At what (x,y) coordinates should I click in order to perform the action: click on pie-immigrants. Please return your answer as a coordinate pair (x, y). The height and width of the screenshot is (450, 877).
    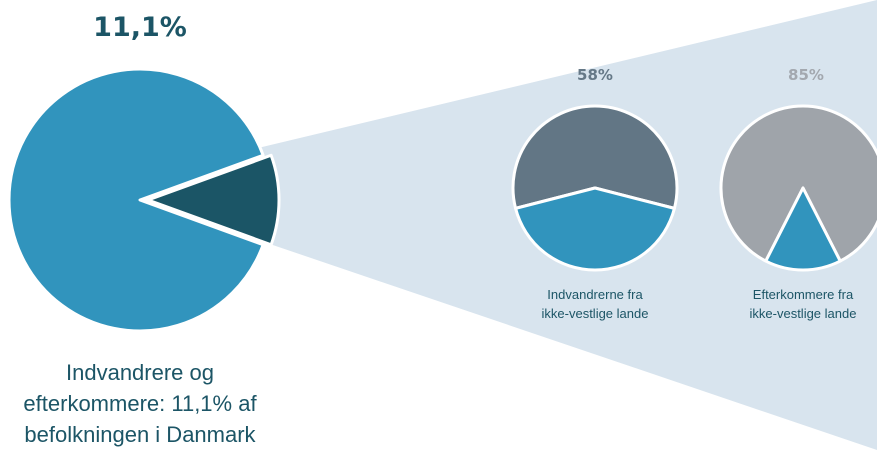
    Looking at the image, I should click on (595, 188).